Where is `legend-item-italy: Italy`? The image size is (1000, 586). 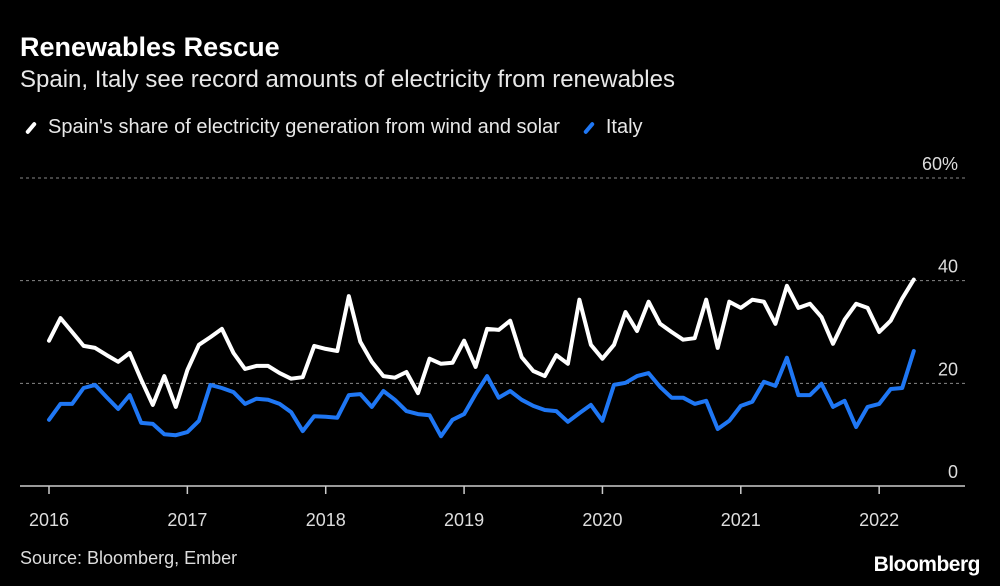
legend-item-italy: Italy is located at coordinates (610, 127).